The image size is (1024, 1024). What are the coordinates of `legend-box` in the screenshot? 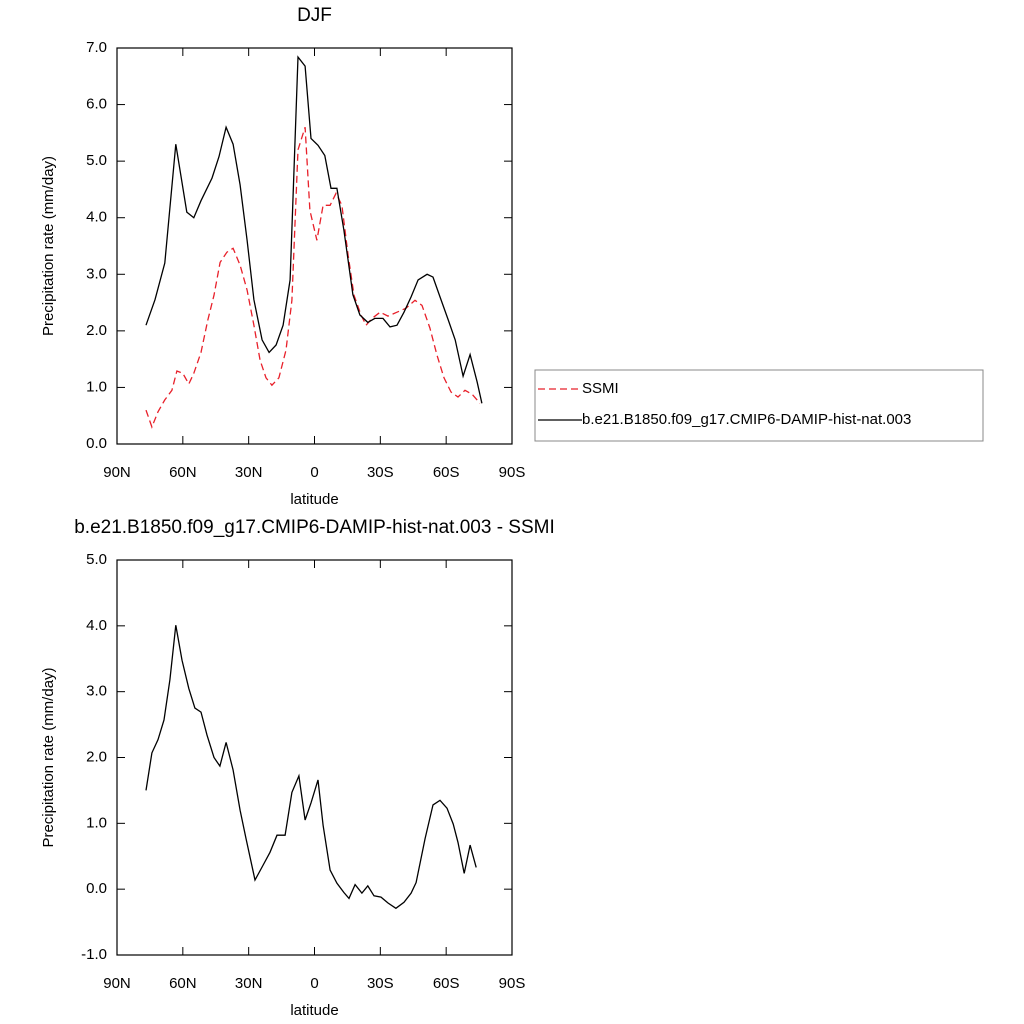 It's located at (759, 405).